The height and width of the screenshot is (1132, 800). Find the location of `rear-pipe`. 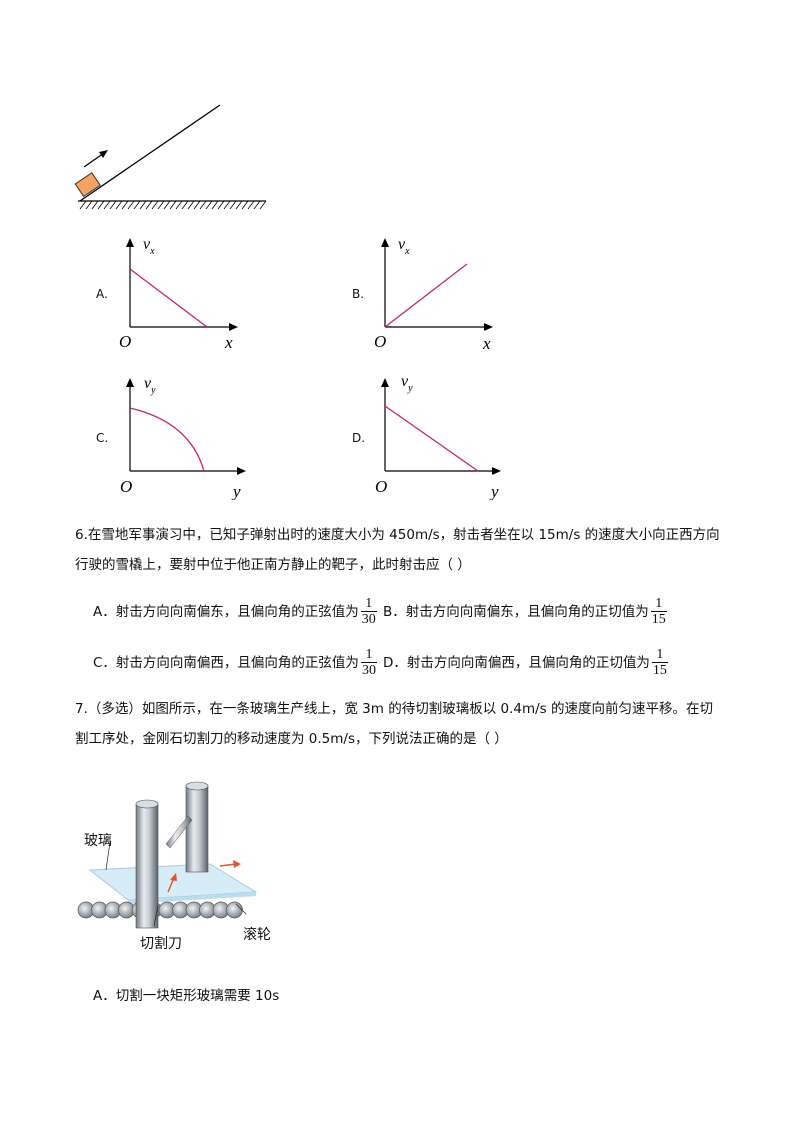

rear-pipe is located at coordinates (197, 829).